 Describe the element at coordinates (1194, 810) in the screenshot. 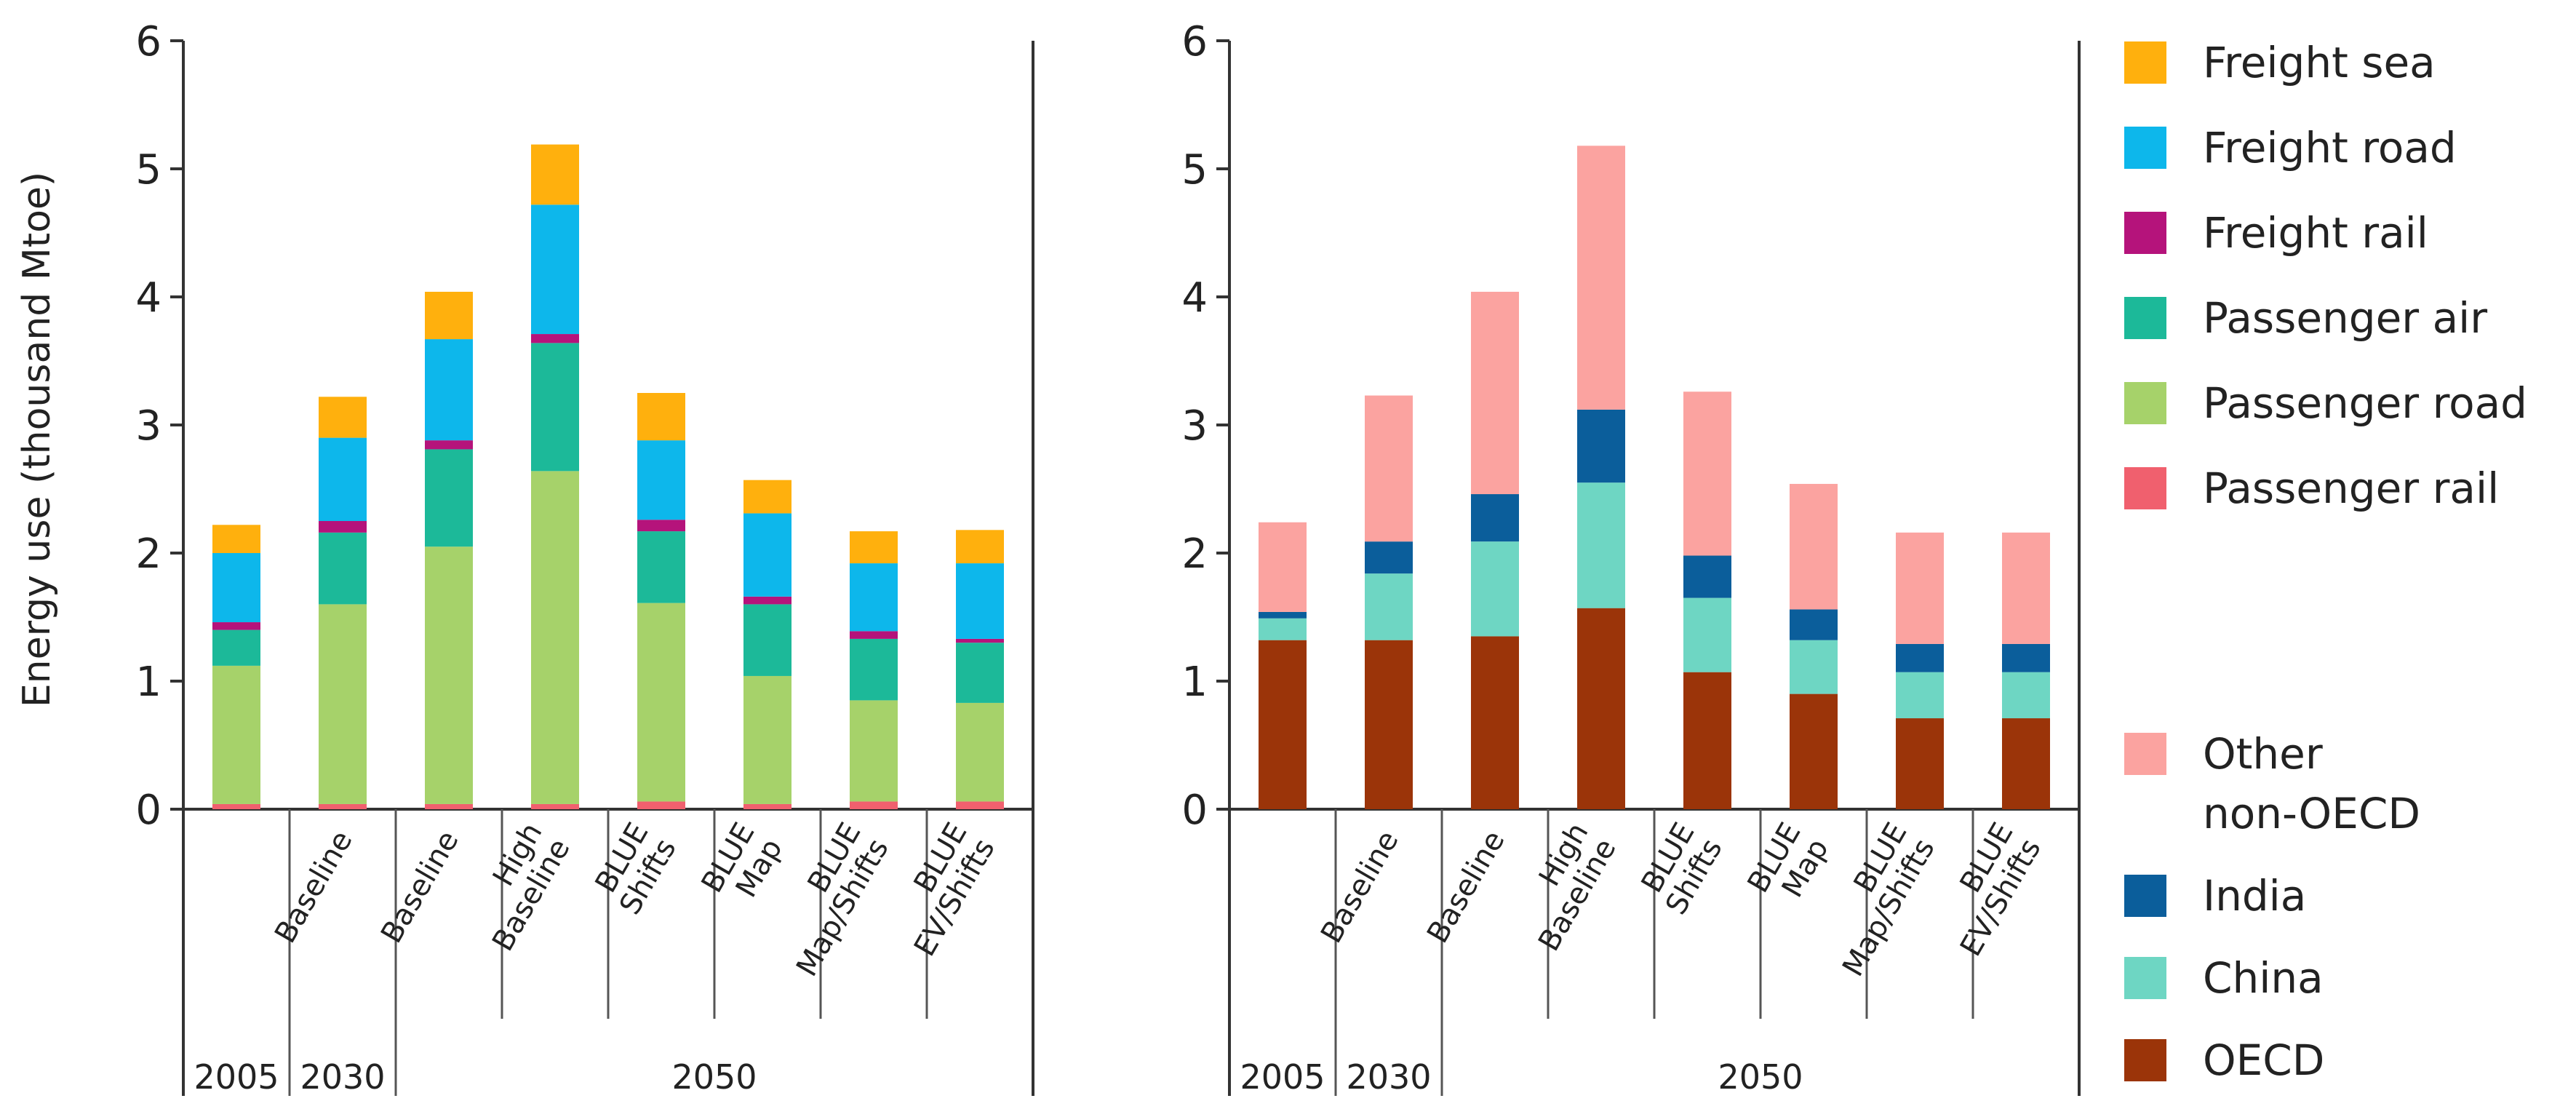

I see `right-y-tick-label: 0` at that location.